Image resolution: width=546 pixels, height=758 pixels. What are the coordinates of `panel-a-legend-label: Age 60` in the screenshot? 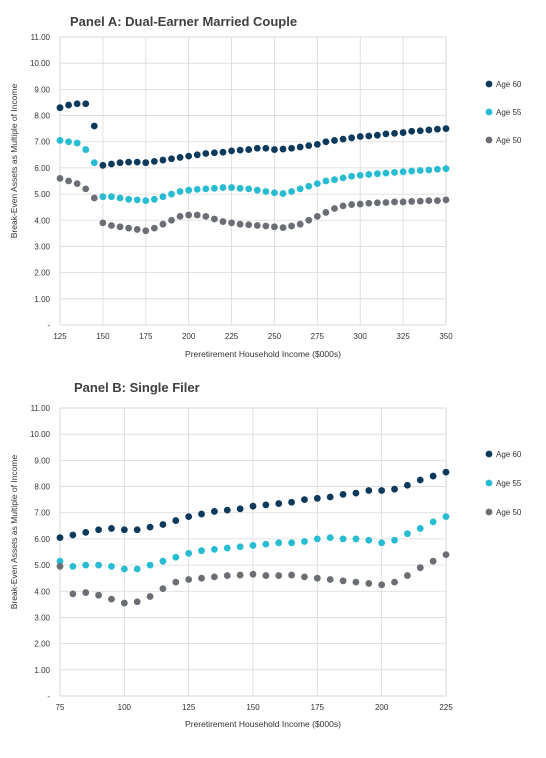 It's located at (509, 84).